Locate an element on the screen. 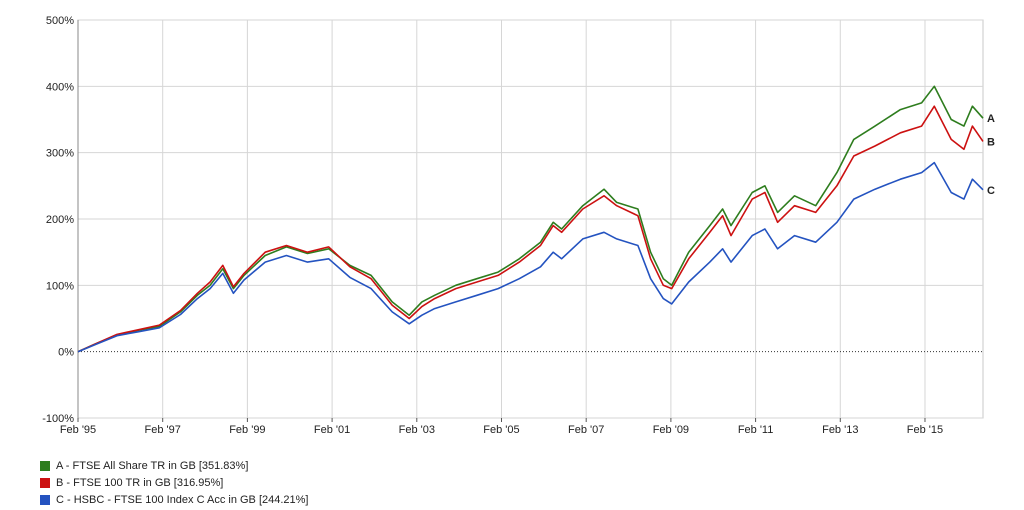 Image resolution: width=1024 pixels, height=510 pixels. x-tick-label: Feb '15 is located at coordinates (925, 430).